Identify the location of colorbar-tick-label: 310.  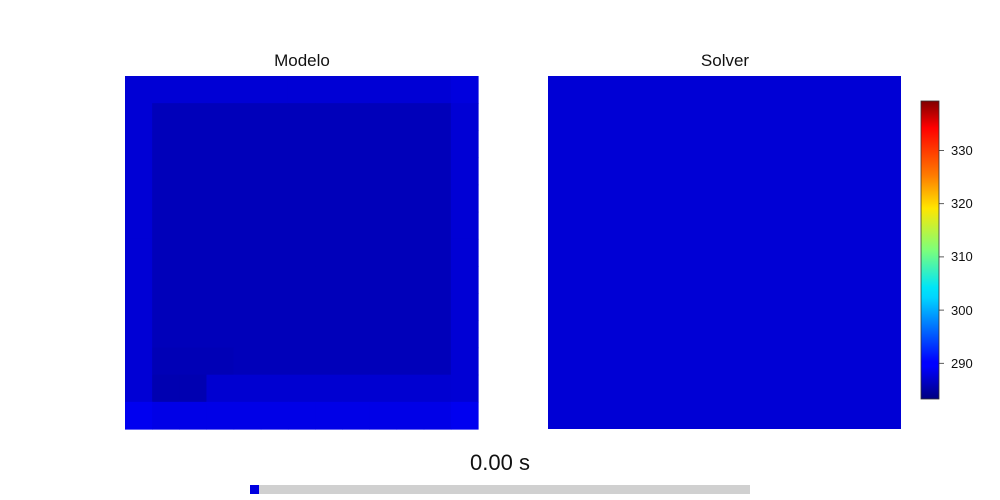
(962, 257).